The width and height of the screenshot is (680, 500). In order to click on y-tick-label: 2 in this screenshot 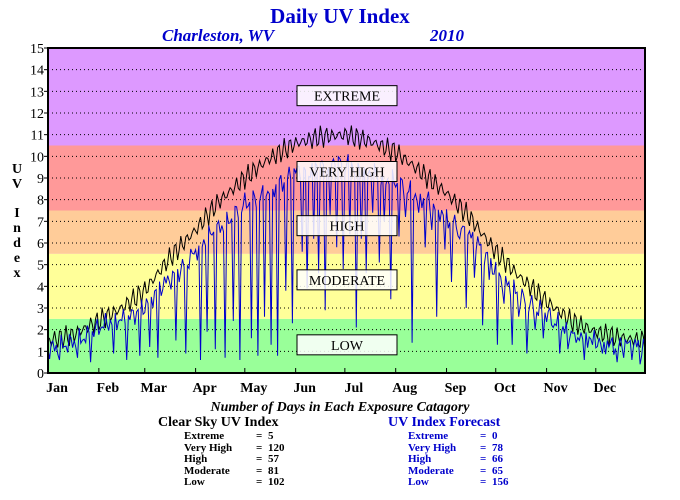, I will do `click(40, 331)`.